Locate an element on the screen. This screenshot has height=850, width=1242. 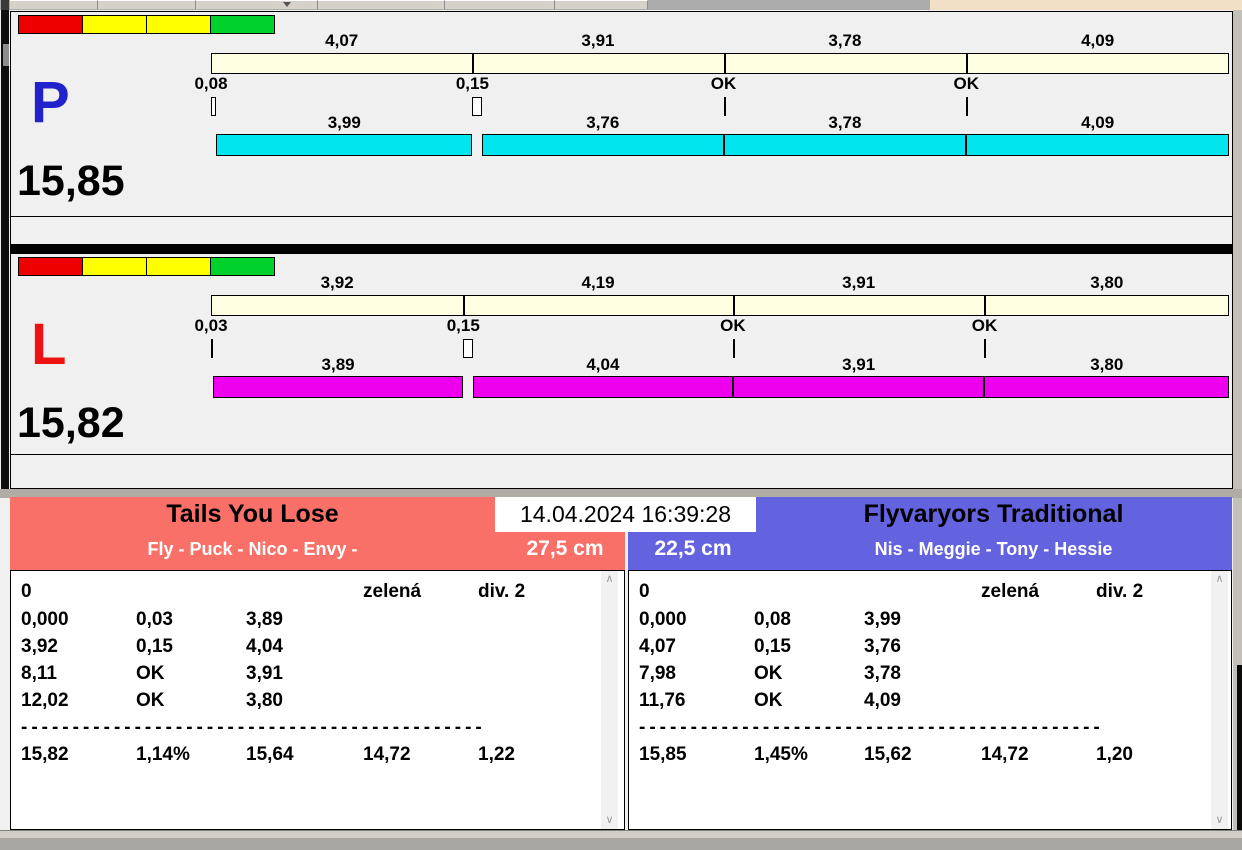
split-time-label: 3,92 is located at coordinates (337, 282).